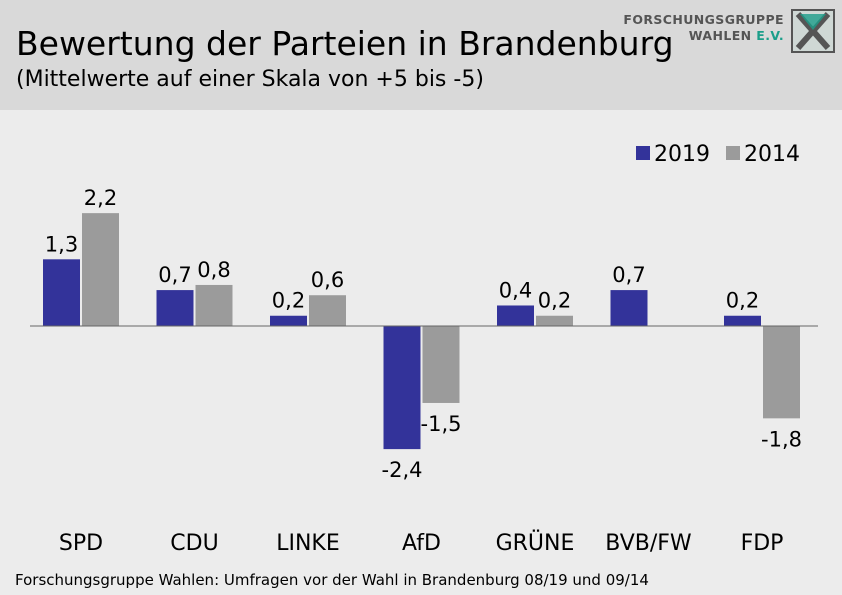 The image size is (842, 595). Describe the element at coordinates (515, 290) in the screenshot. I see `data-label-2019-grüne: 0,4` at that location.